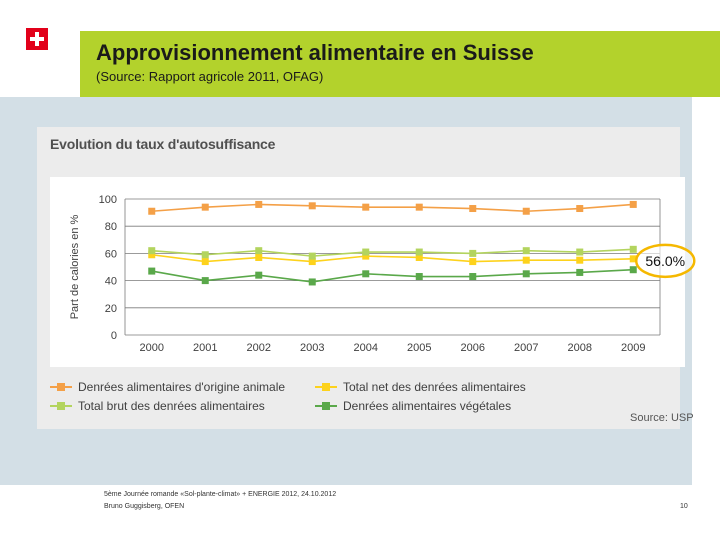 The width and height of the screenshot is (720, 540). Describe the element at coordinates (111, 227) in the screenshot. I see `y-tick-label: 80` at that location.